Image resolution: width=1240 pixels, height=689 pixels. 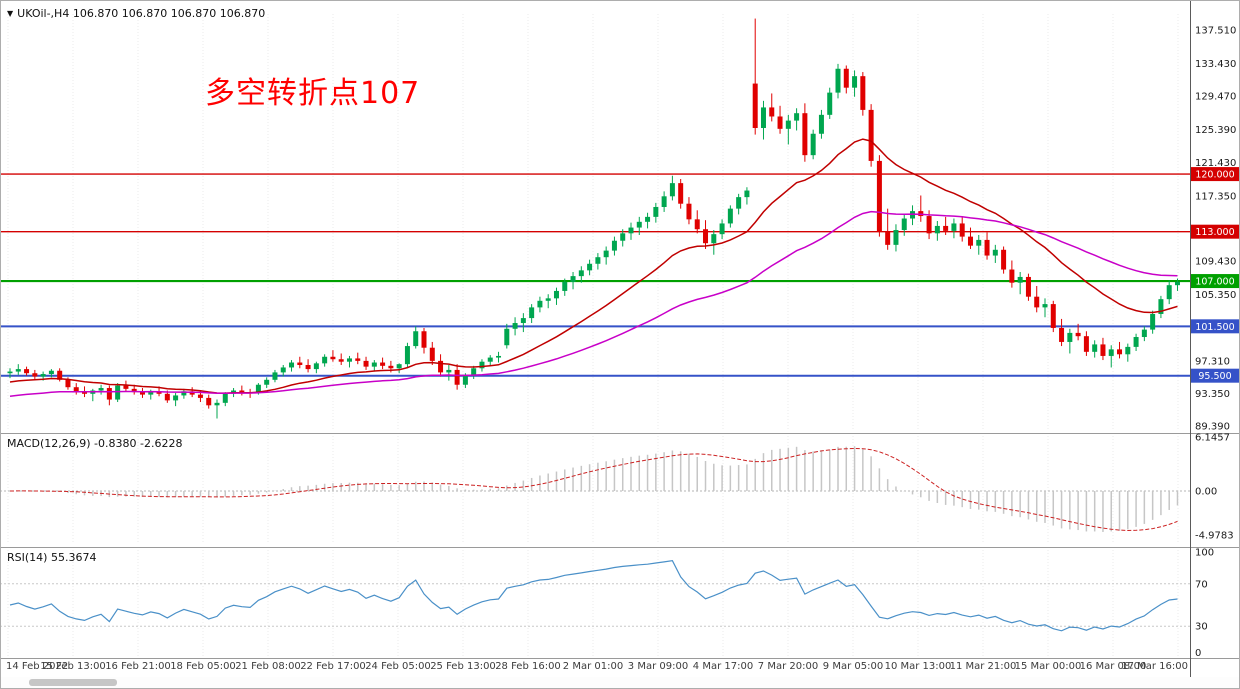 What do you see at coordinates (73, 666) in the screenshot?
I see `time-label: 15 Feb 13:00` at bounding box center [73, 666].